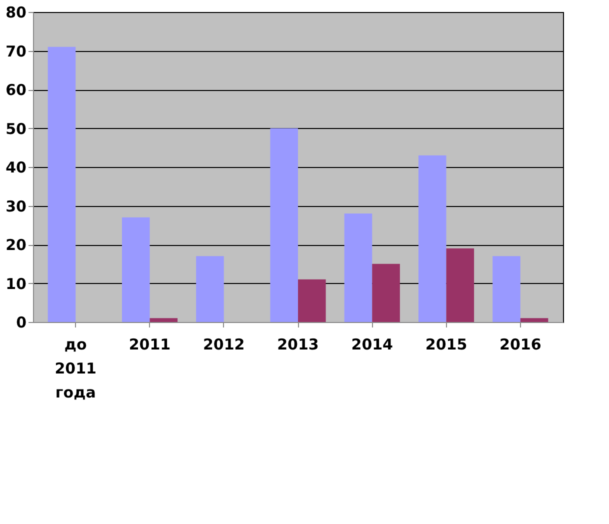 This screenshot has width=609, height=524. I want to click on y-tick-label: 40, so click(16, 167).